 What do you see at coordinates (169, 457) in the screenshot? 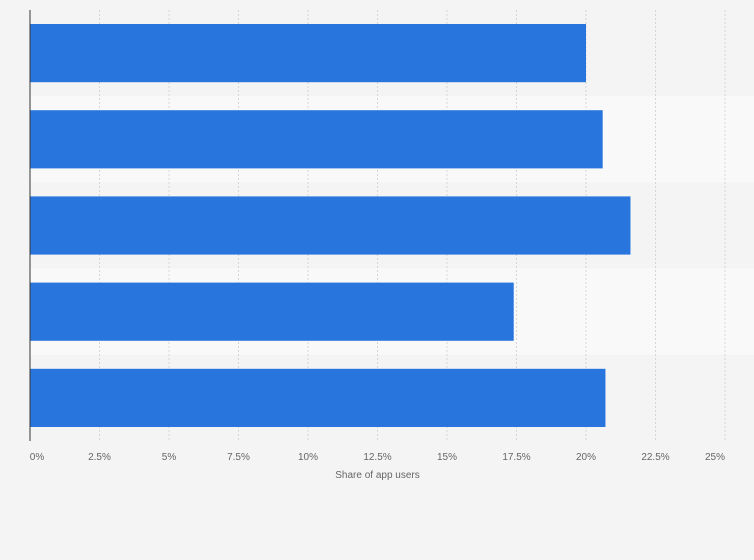
I see `x-tick-label: 5%` at bounding box center [169, 457].